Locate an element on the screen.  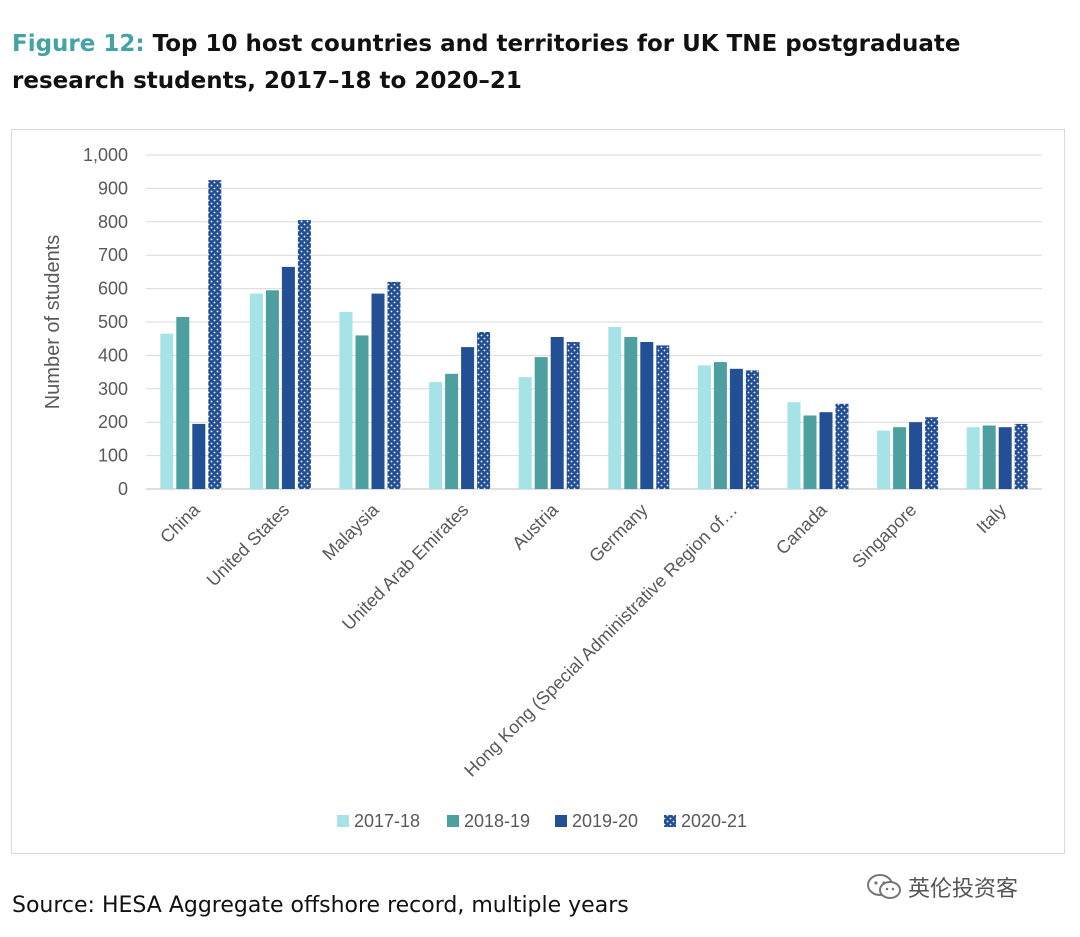
x-tick-label: Germany is located at coordinates (618, 533).